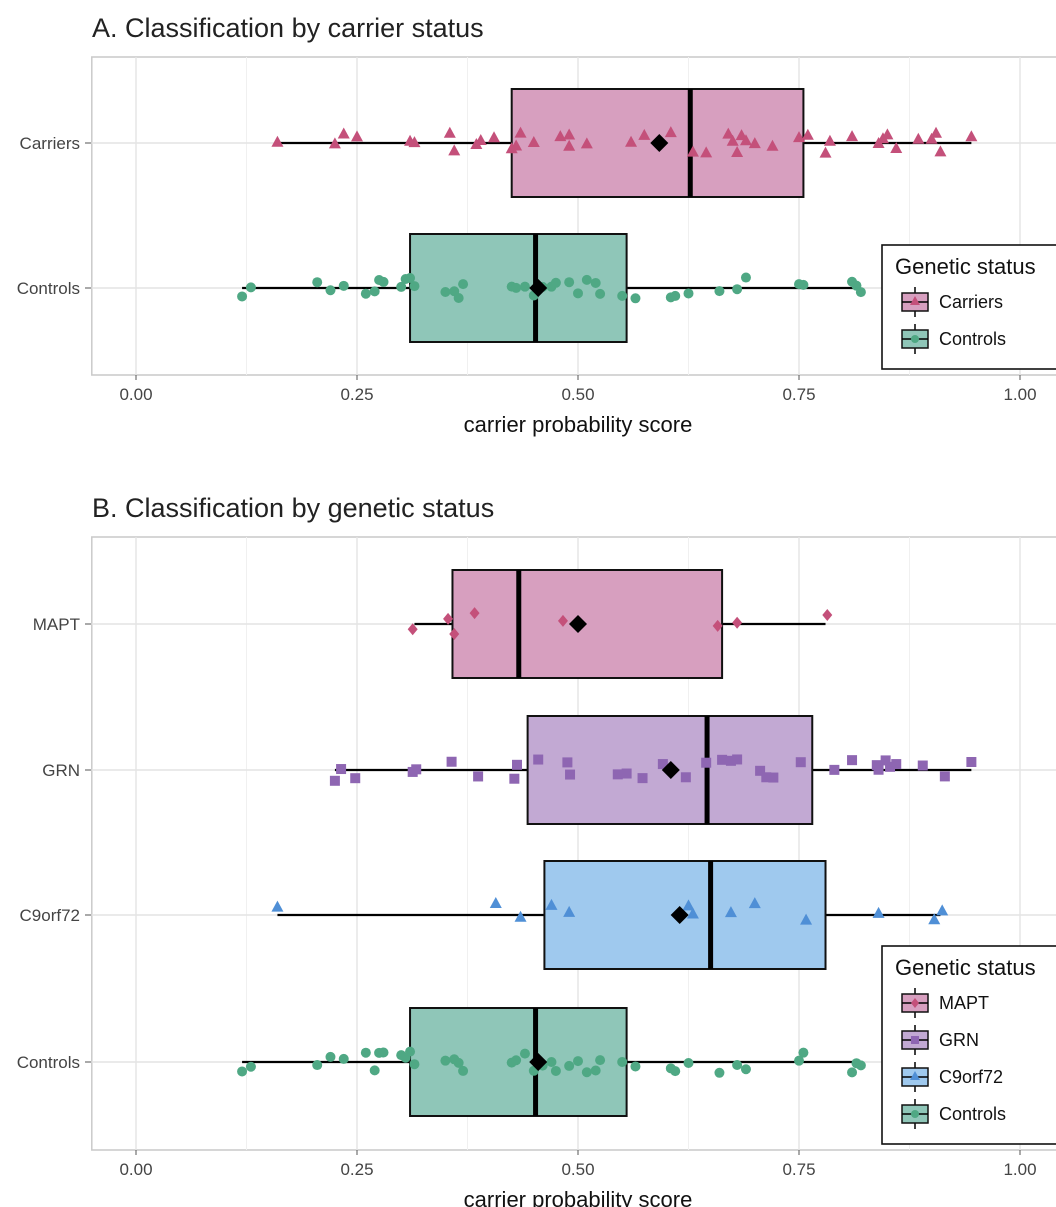 Image resolution: width=1056 pixels, height=1207 pixels. What do you see at coordinates (538, 1062) in the screenshot?
I see `mean-marker-controls` at bounding box center [538, 1062].